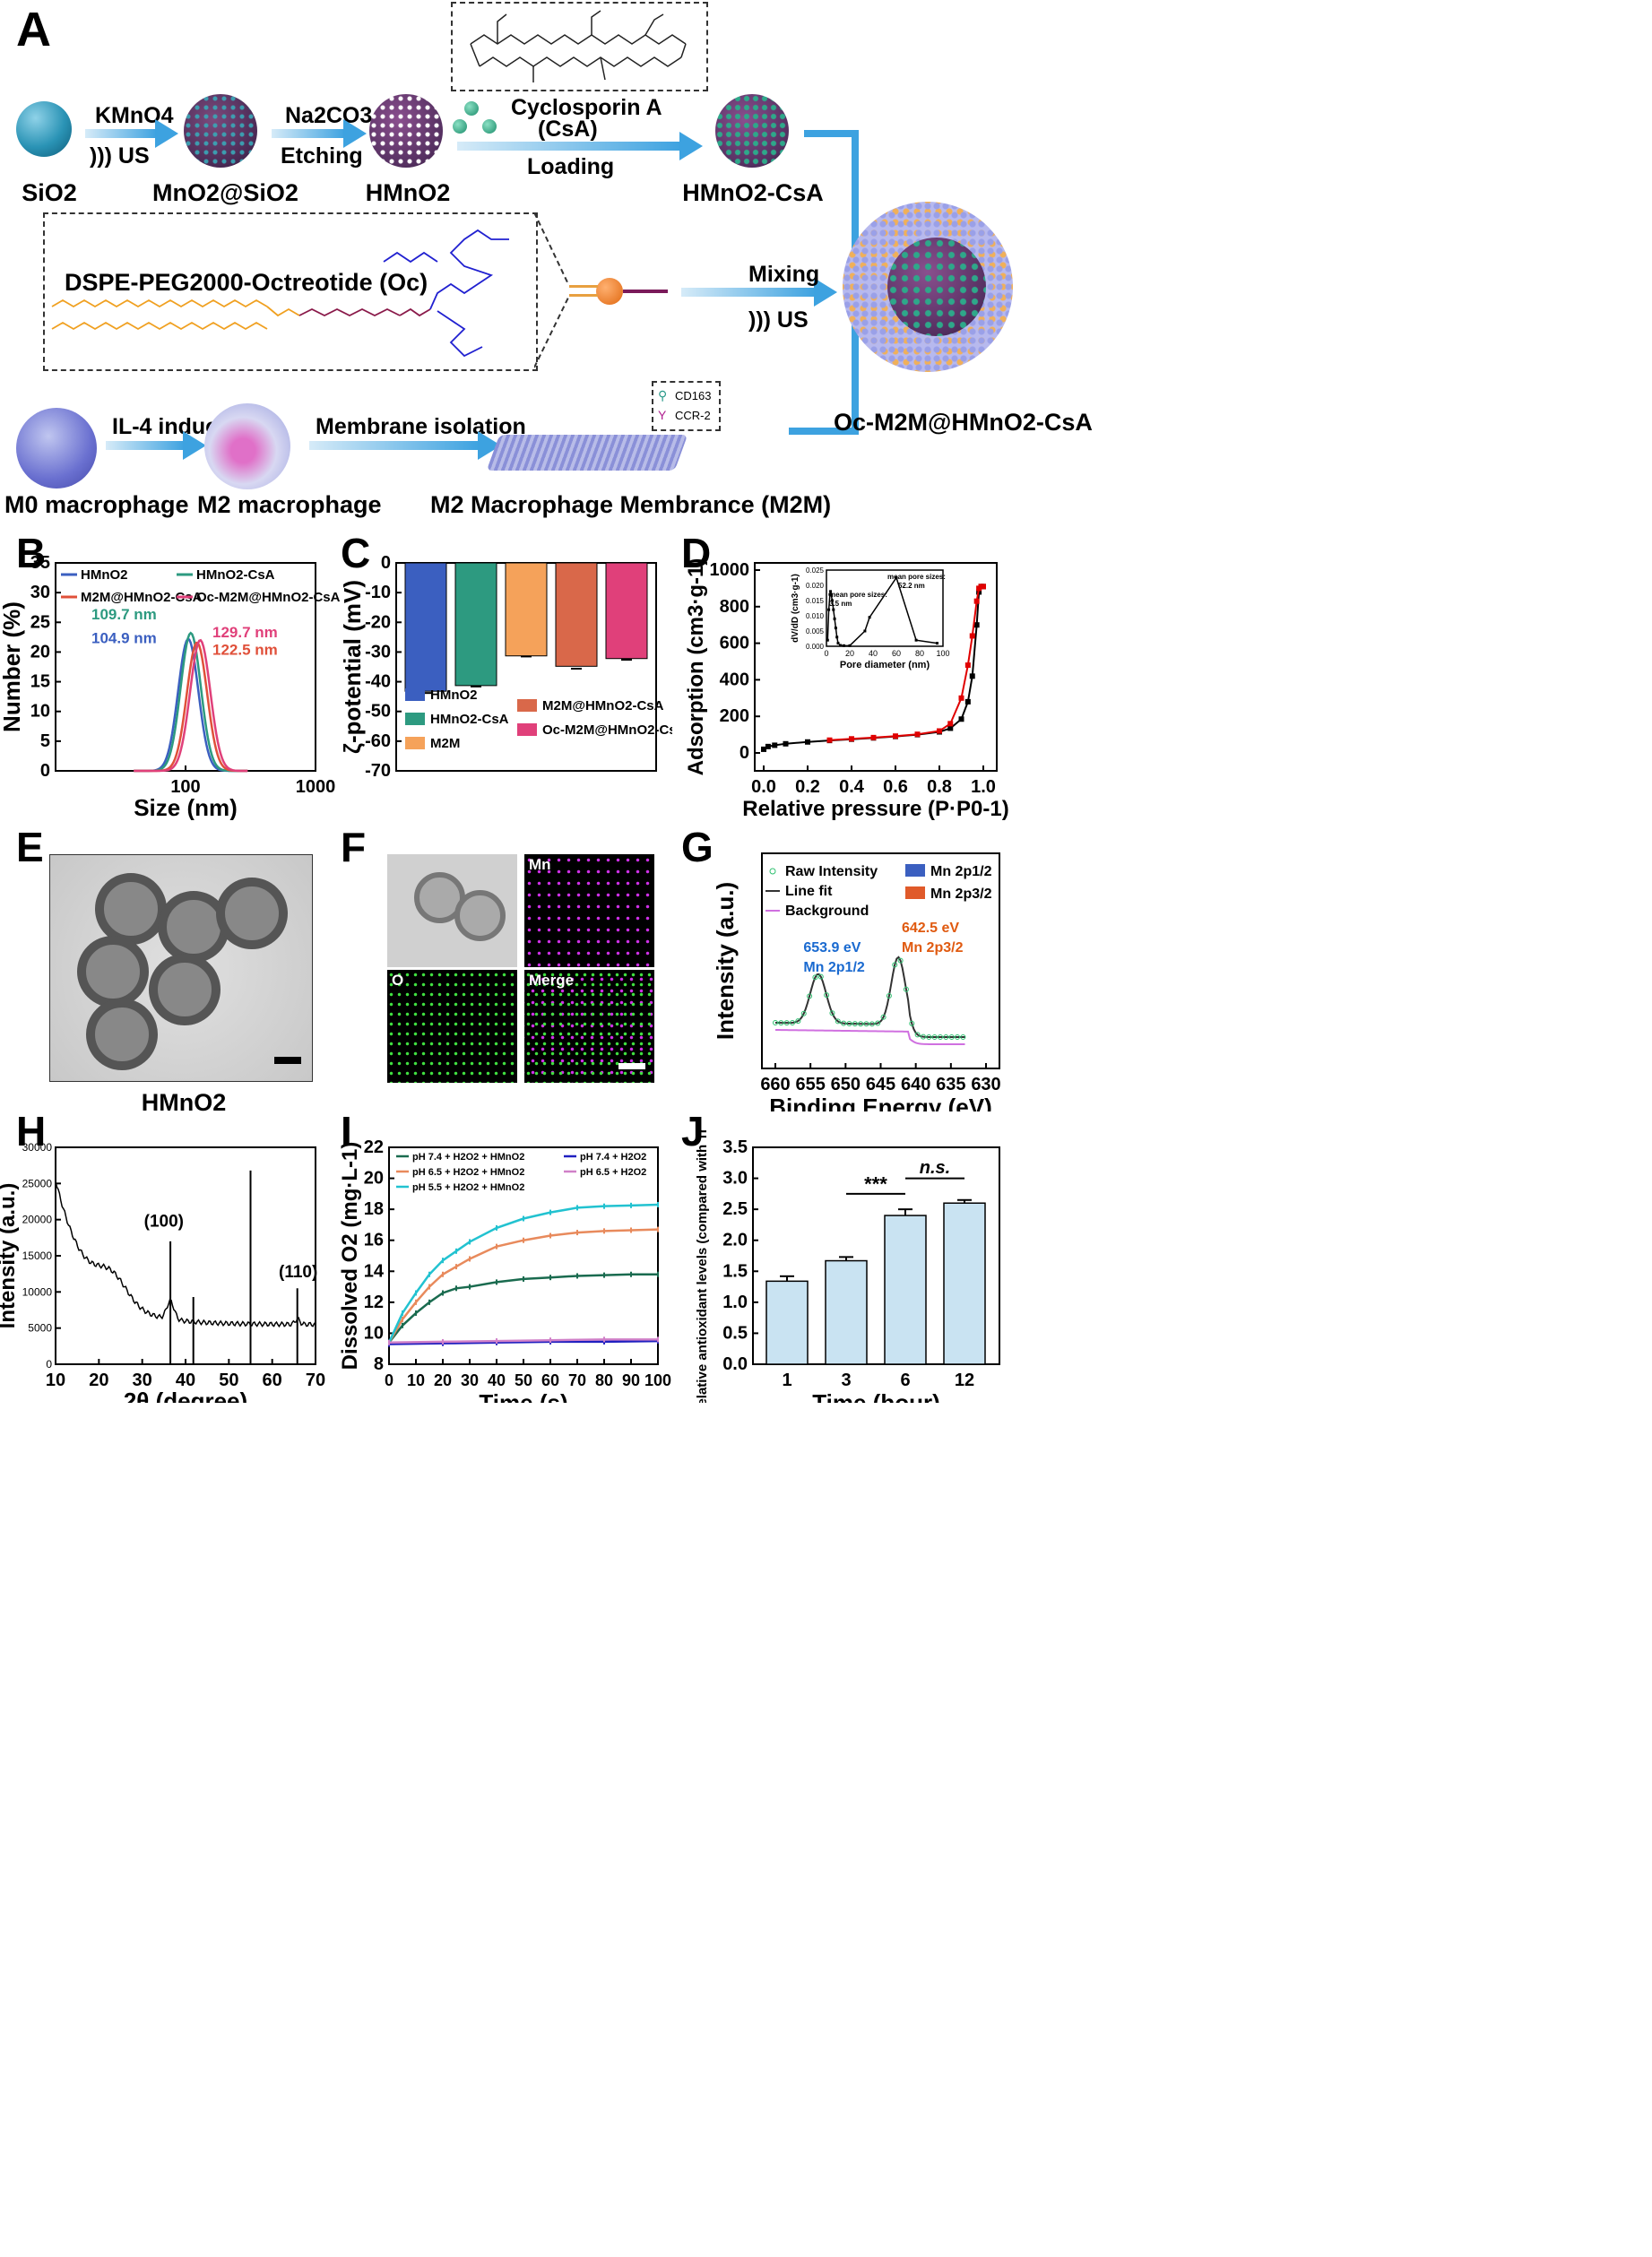 Image resolution: width=1652 pixels, height=2257 pixels. Describe the element at coordinates (378, 592) in the screenshot. I see `y-tick-label: -10` at that location.